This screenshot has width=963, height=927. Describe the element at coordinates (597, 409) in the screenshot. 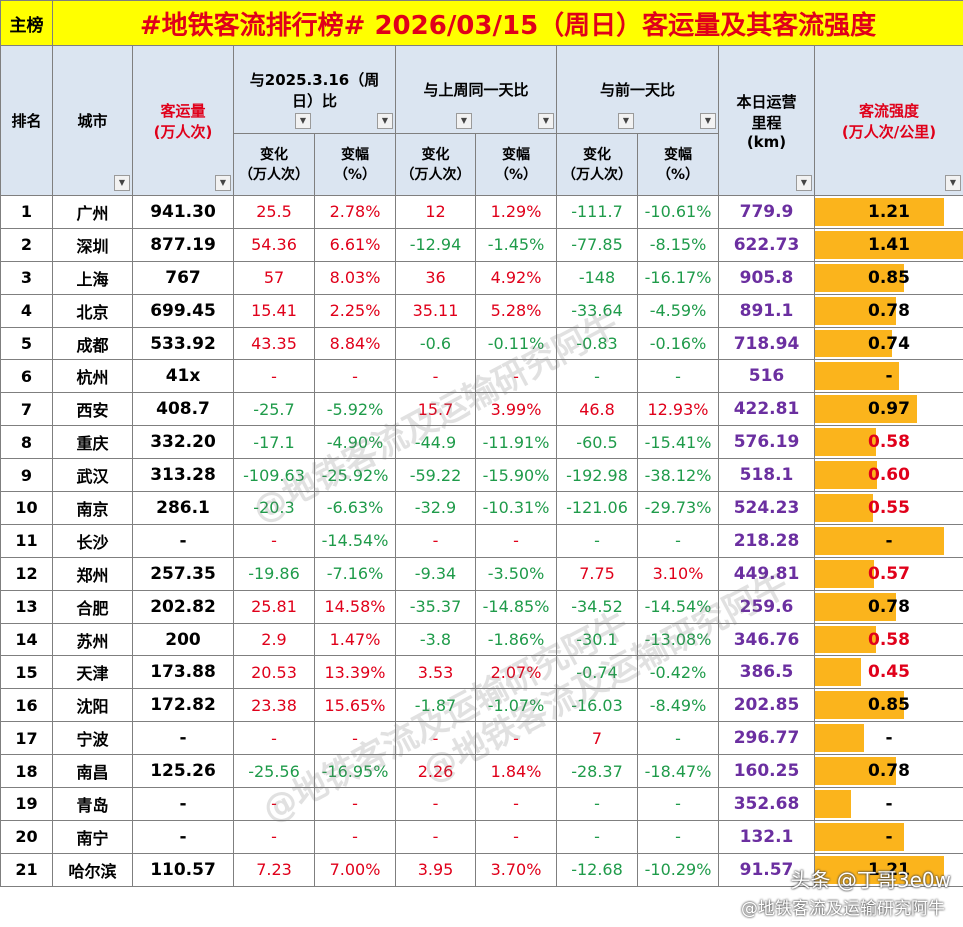

I see `dod-change-cell: 46.8` at that location.